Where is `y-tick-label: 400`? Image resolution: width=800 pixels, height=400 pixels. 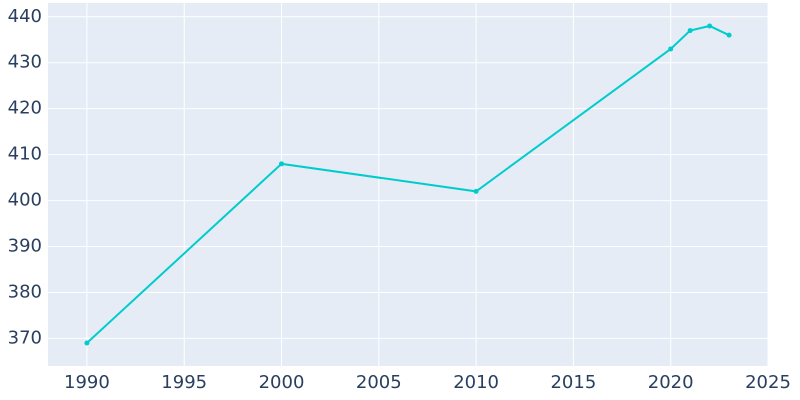
y-tick-label: 400 is located at coordinates (25, 200).